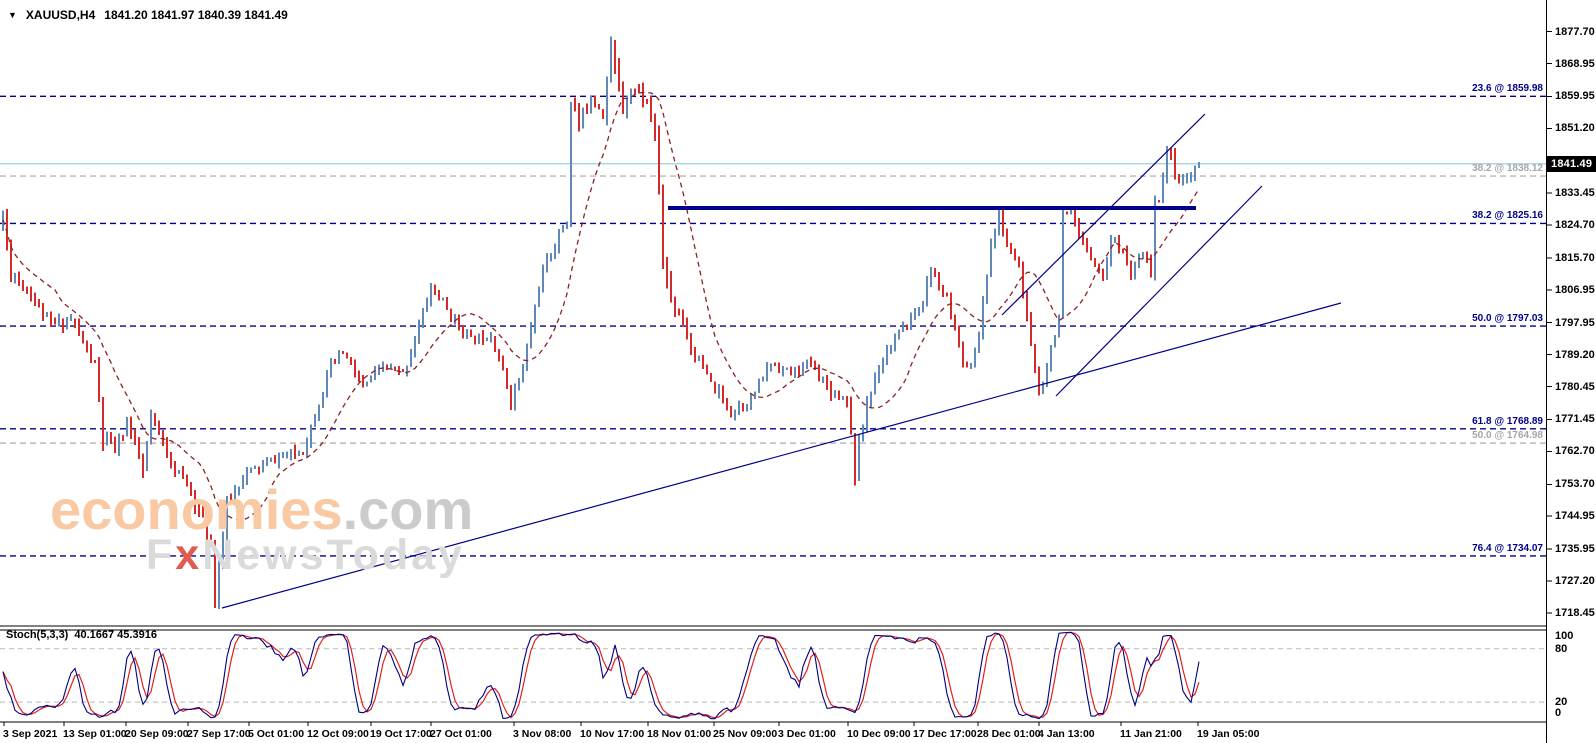 The width and height of the screenshot is (1596, 743). What do you see at coordinates (161, 555) in the screenshot?
I see `watermark-tagline-f: F` at bounding box center [161, 555].